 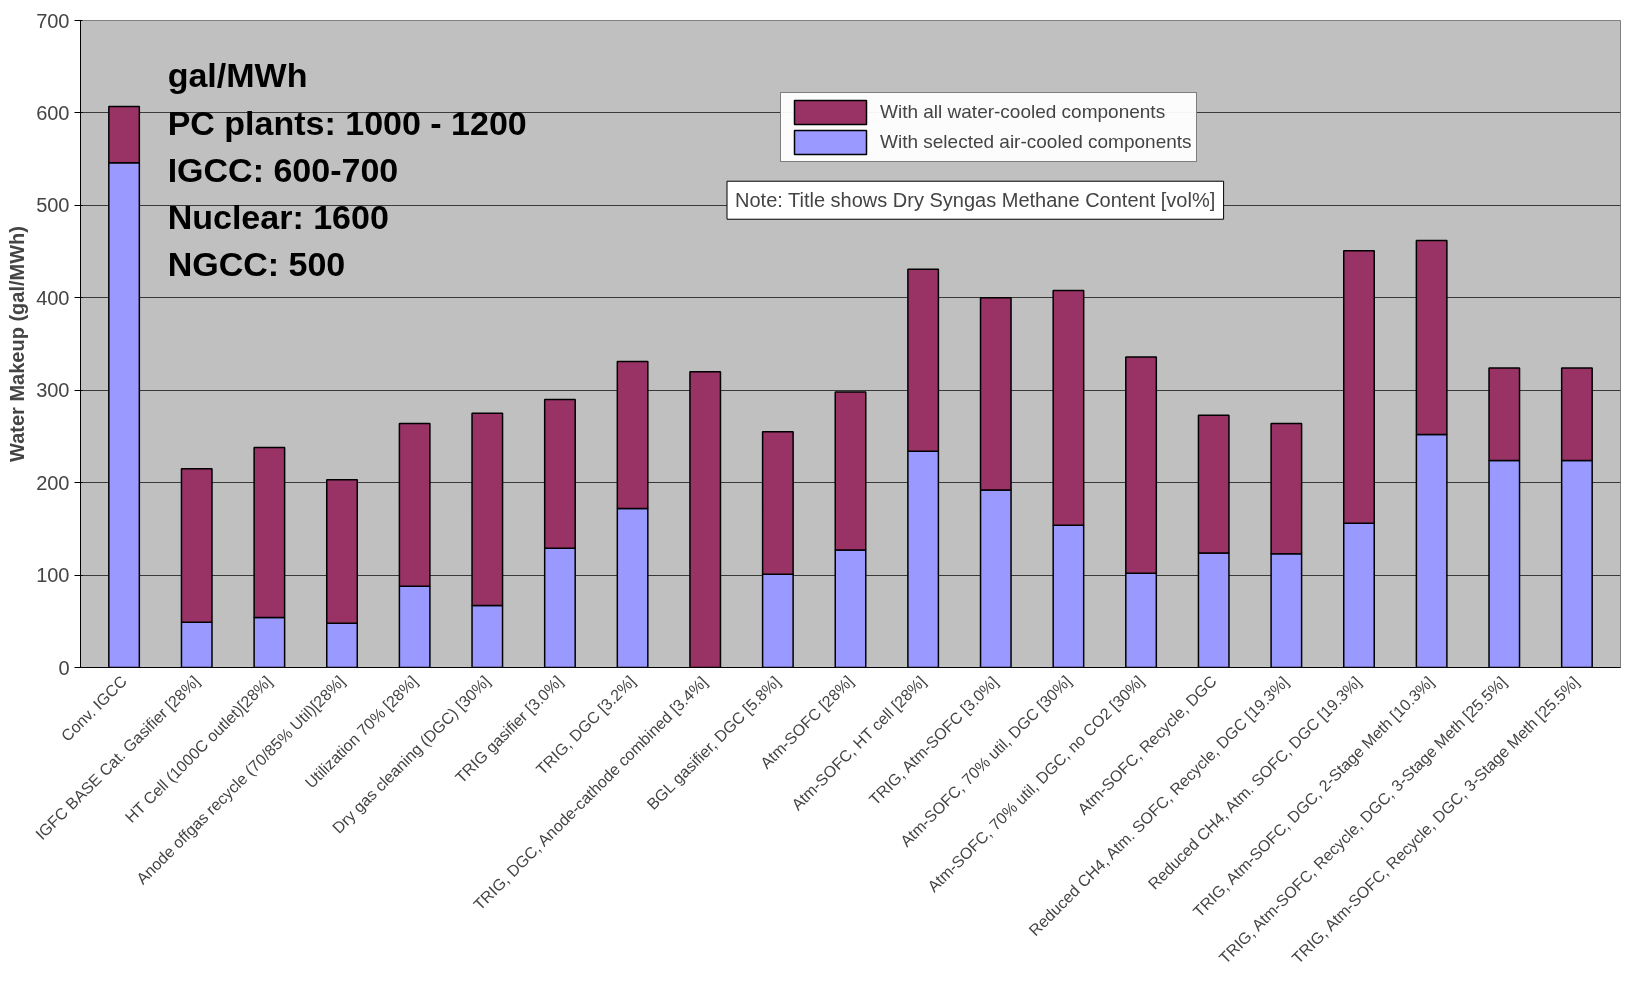 What do you see at coordinates (53, 20) in the screenshot?
I see `y-tick-label: 700` at bounding box center [53, 20].